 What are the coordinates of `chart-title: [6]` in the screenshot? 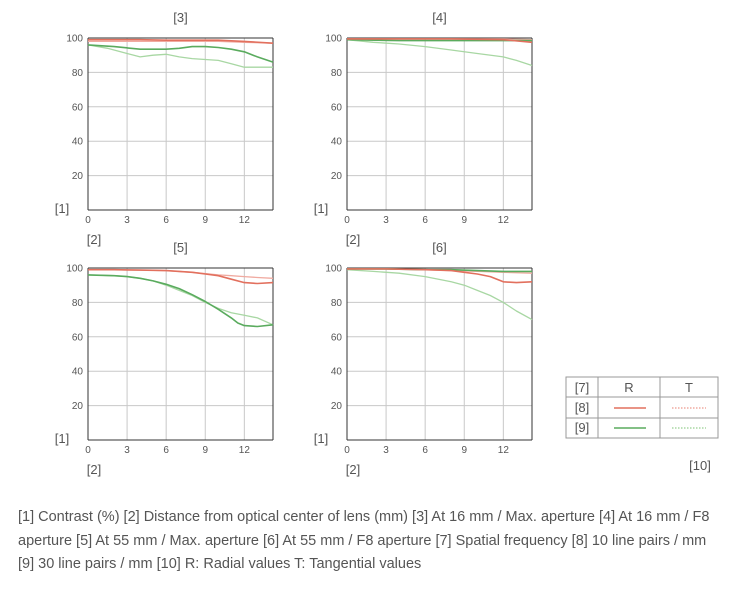 It's located at (439, 247).